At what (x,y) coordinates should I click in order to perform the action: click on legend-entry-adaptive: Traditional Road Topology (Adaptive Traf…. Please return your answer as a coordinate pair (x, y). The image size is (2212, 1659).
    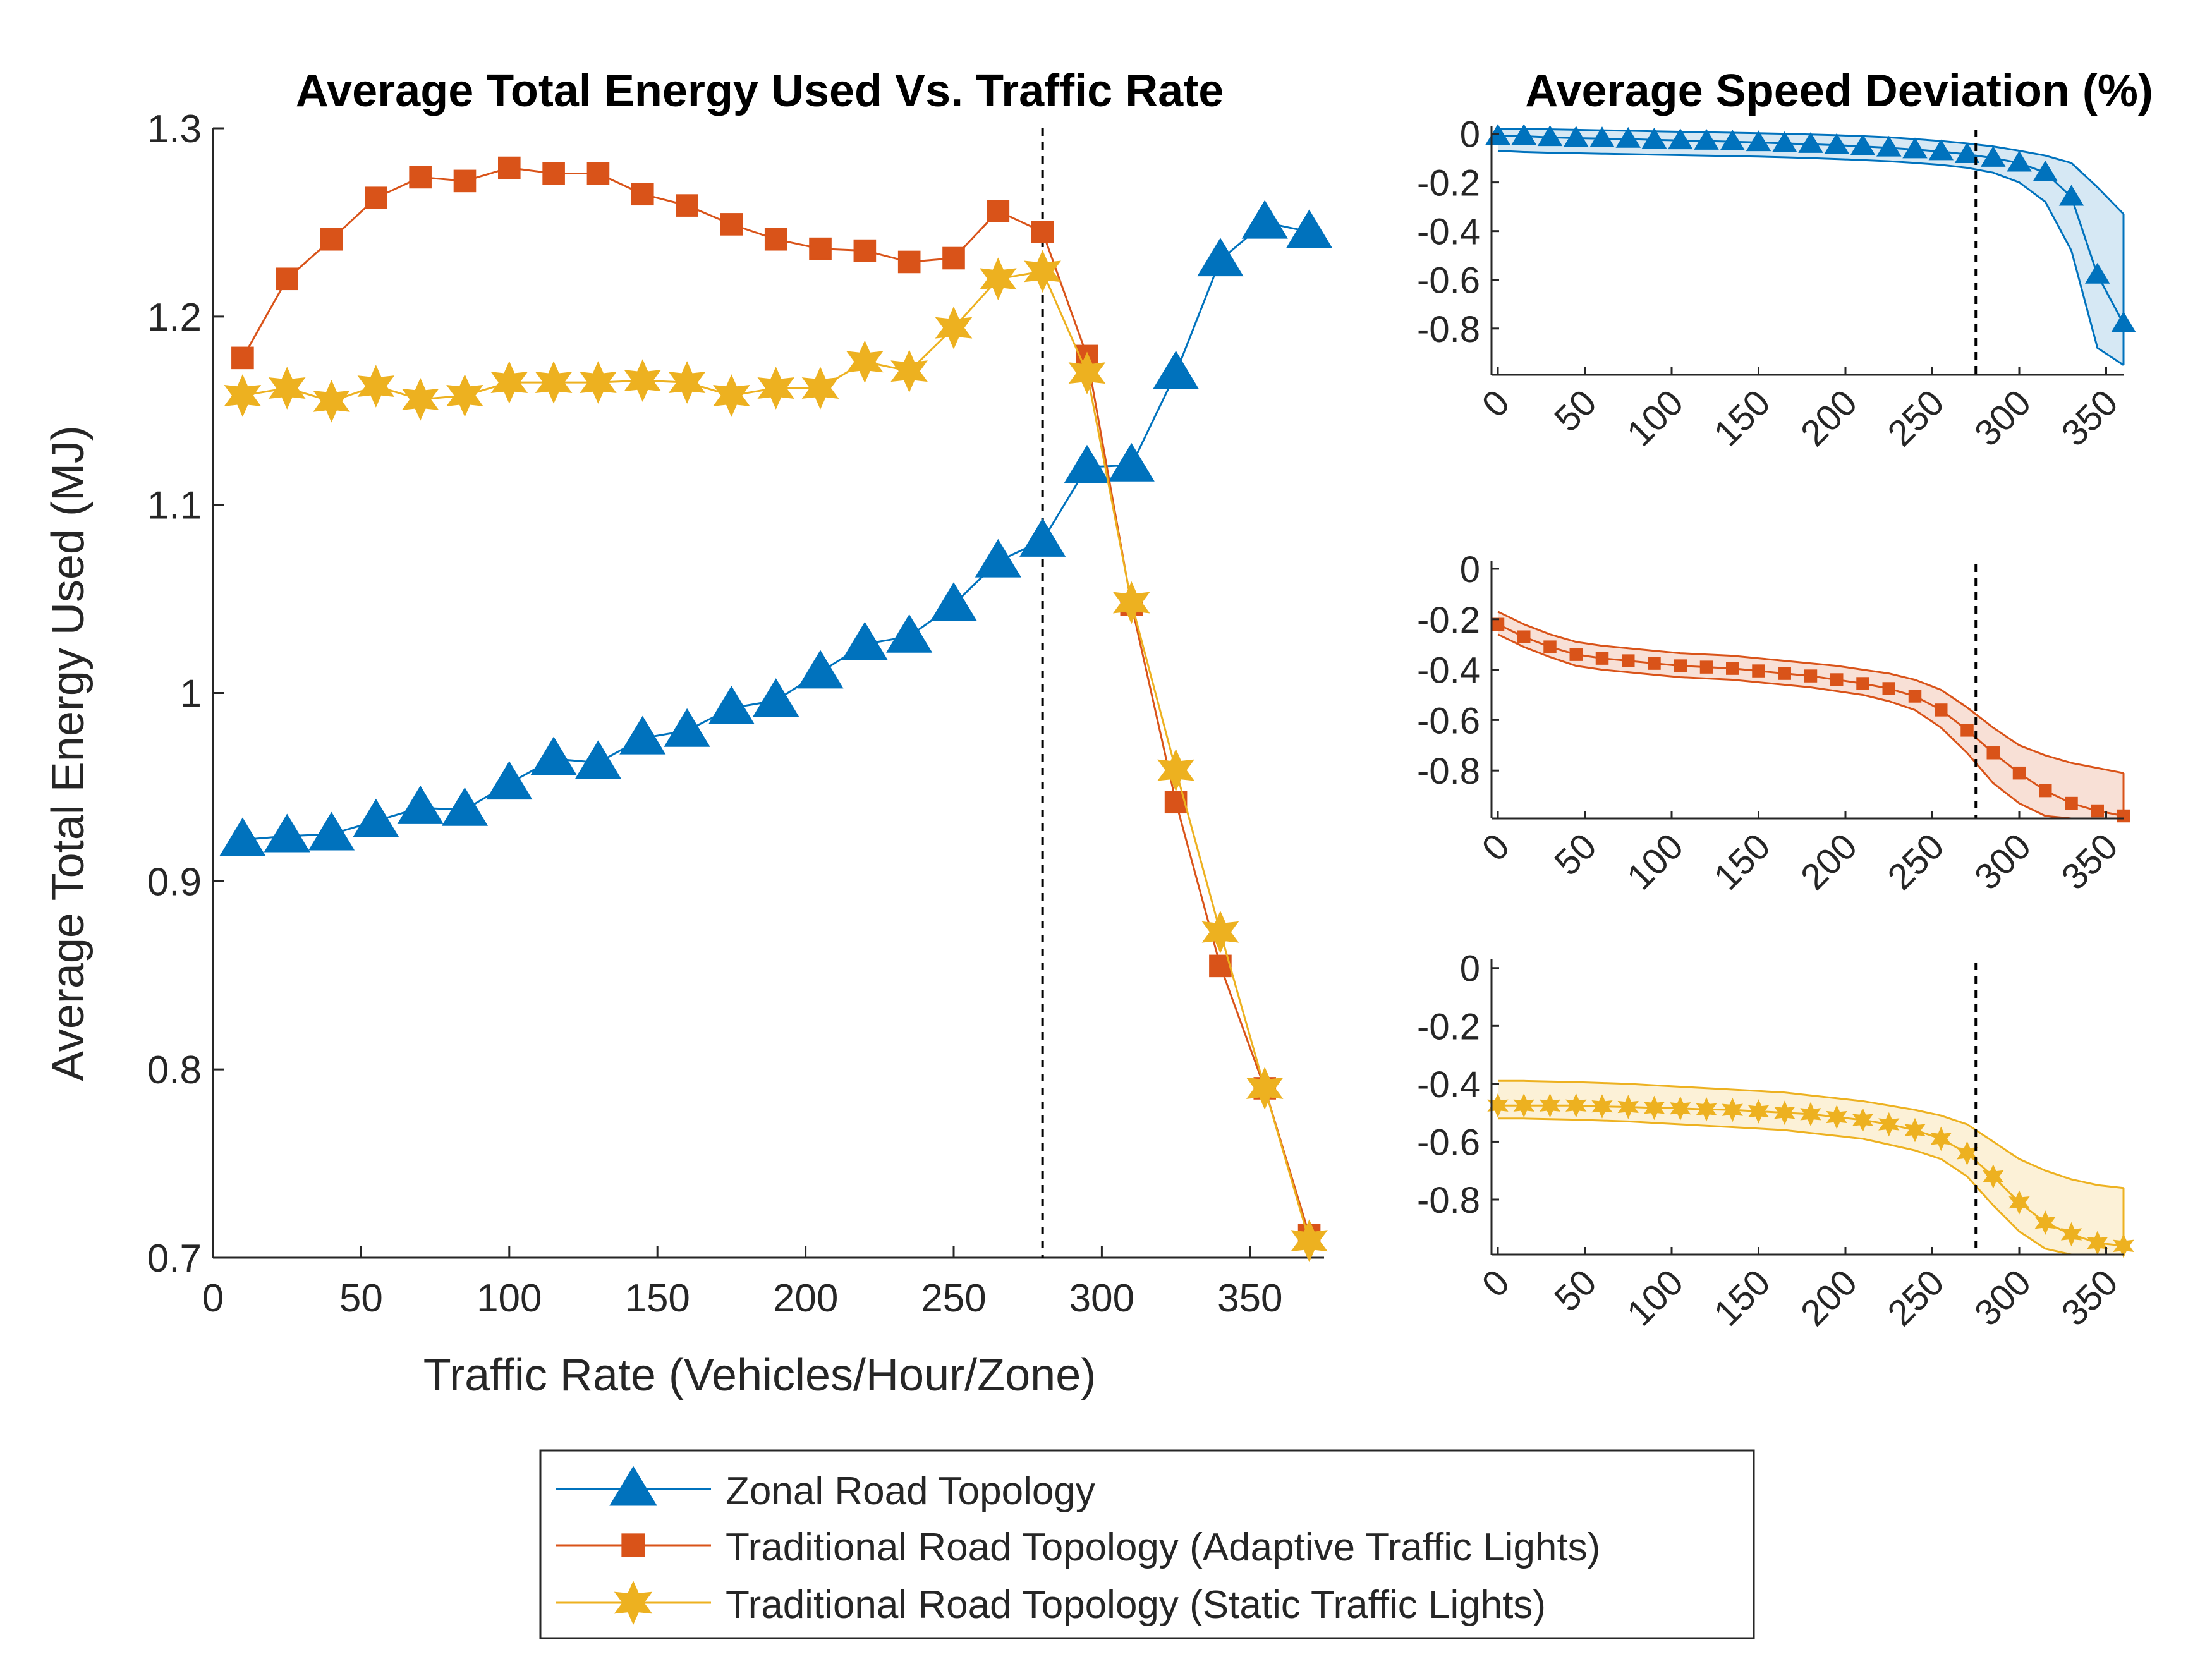
    Looking at the image, I should click on (1078, 1547).